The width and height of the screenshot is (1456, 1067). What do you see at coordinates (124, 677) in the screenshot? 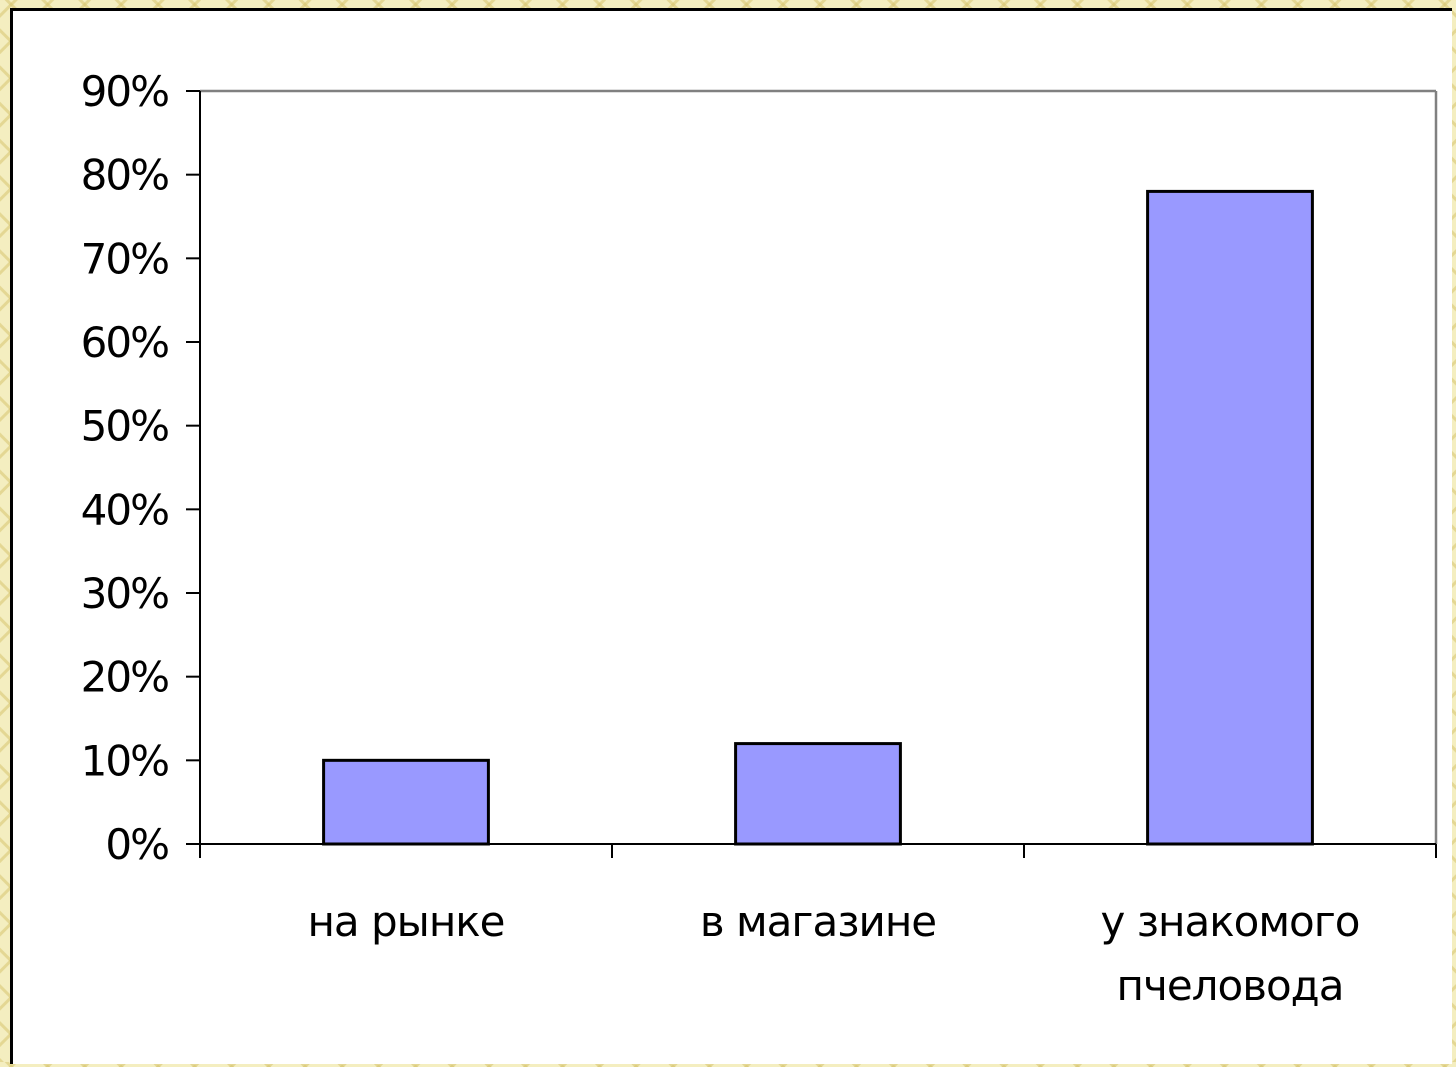
I see `y-tick-label: 20%` at bounding box center [124, 677].